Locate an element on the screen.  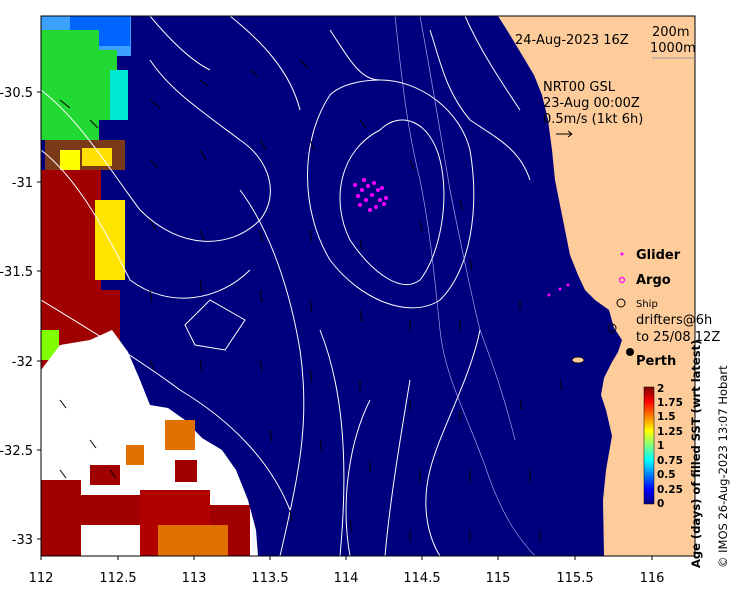
y-tick: -32.5 is located at coordinates (16, 451).